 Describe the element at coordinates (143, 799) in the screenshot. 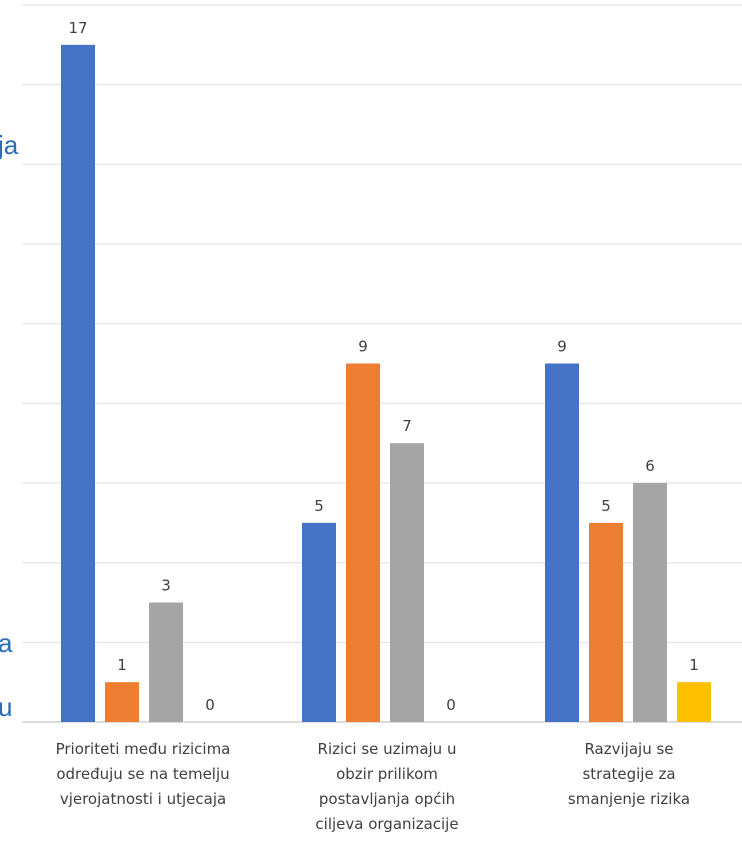

I see `category-label: vjerojatnosti i utjecaja` at that location.